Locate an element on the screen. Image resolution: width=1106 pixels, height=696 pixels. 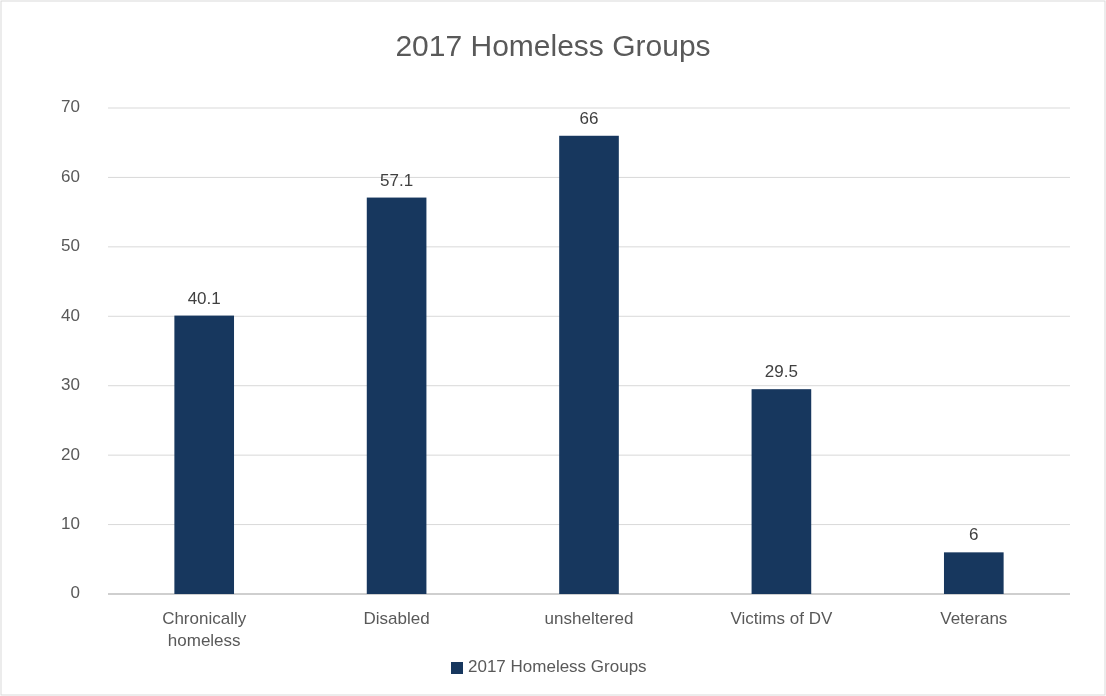
y-tick-label: 0 is located at coordinates (75, 593).